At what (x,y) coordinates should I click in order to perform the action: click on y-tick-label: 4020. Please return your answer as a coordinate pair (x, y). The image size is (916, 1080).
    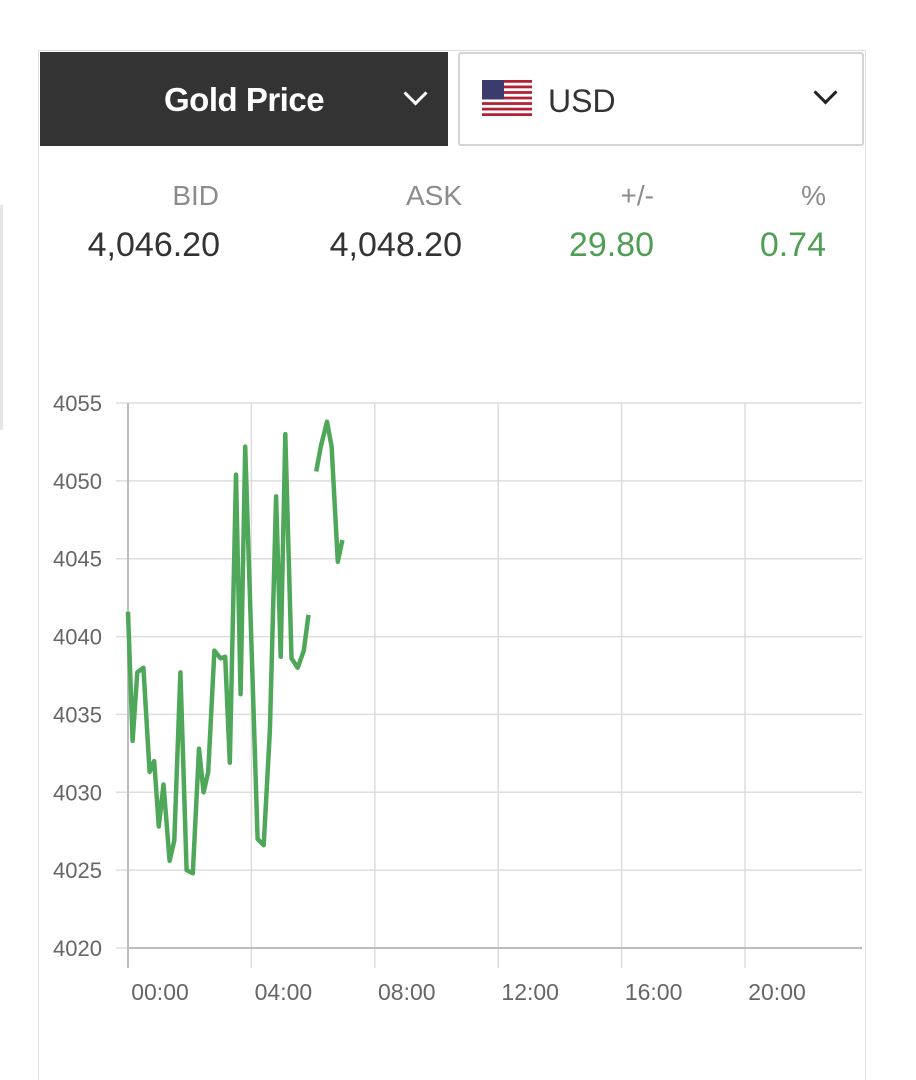
    Looking at the image, I should click on (77, 948).